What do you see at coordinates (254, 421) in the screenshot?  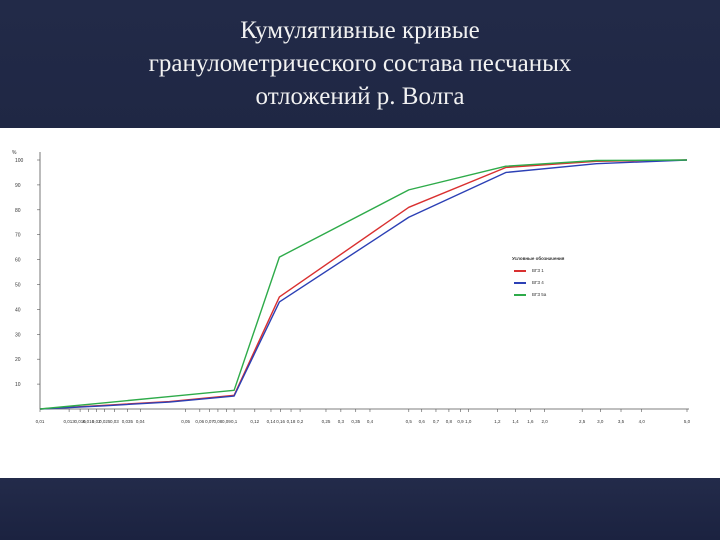 I see `x-tick-label: 0,12` at bounding box center [254, 421].